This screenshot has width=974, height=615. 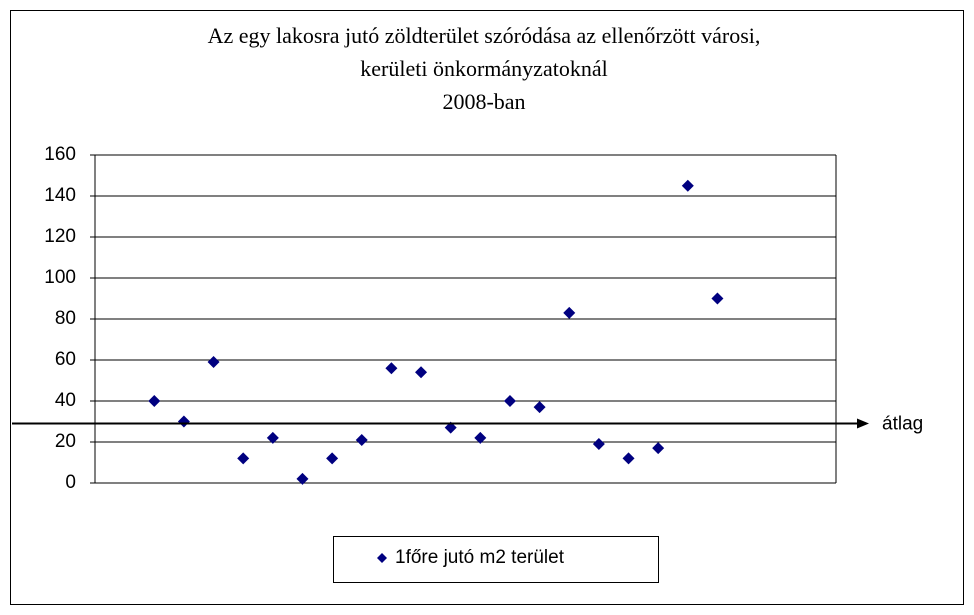 What do you see at coordinates (60, 277) in the screenshot?
I see `y-tick-label: 100` at bounding box center [60, 277].